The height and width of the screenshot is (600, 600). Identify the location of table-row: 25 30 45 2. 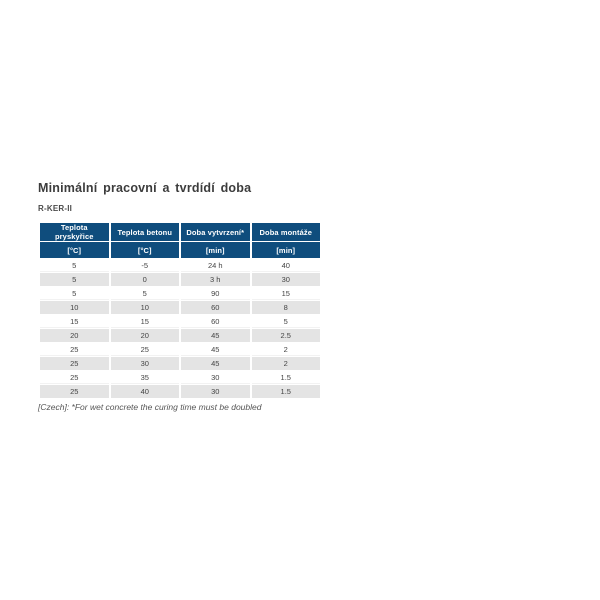
(180, 363).